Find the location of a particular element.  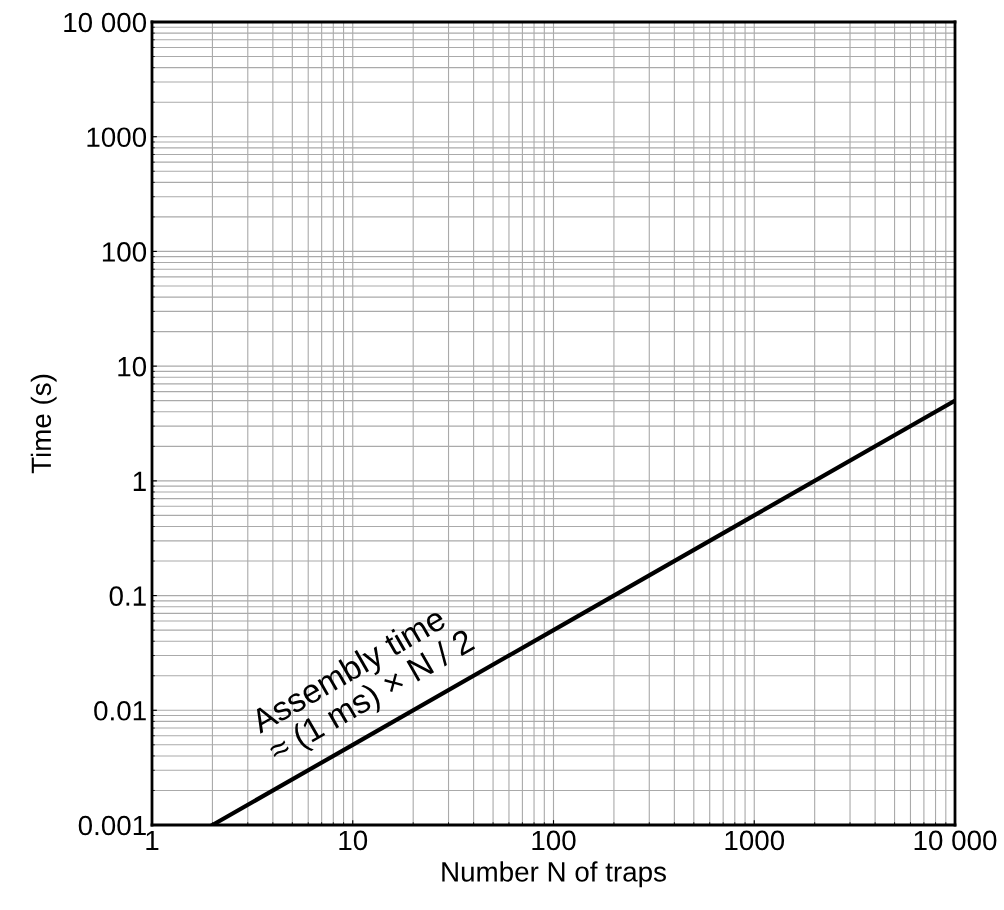

y-axis-title: Time (s) is located at coordinates (43, 424).